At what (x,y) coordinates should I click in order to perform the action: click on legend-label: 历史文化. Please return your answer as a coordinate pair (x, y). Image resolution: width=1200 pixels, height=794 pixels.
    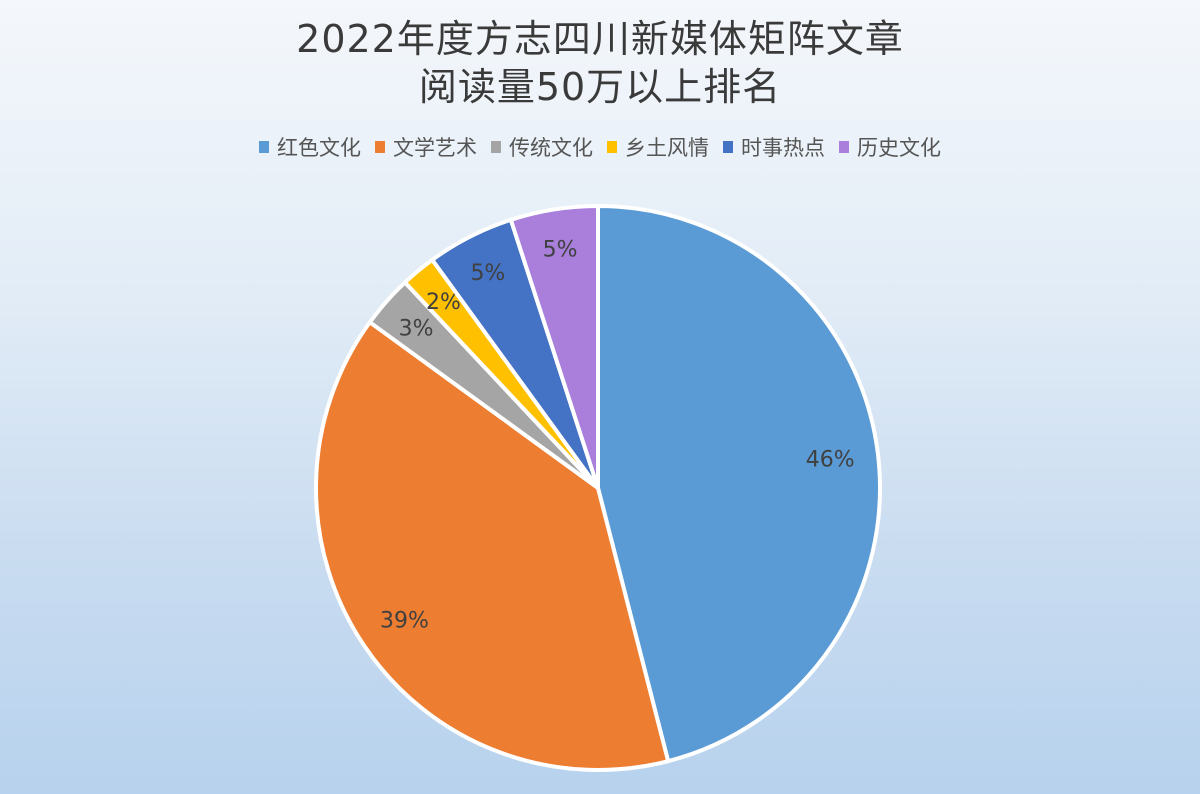
    Looking at the image, I should click on (899, 148).